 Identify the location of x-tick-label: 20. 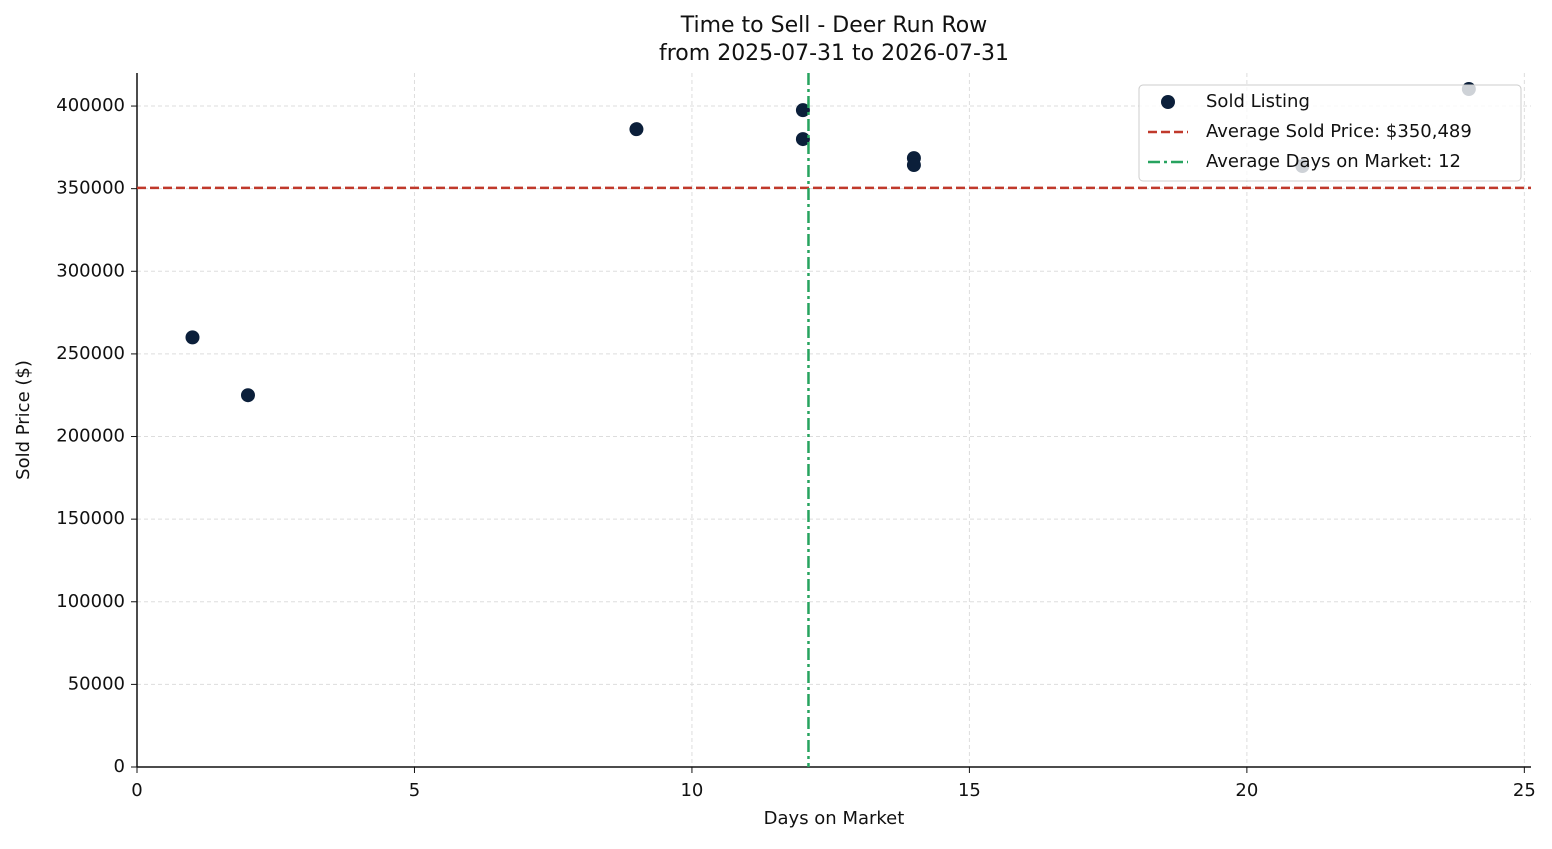
(1246, 790).